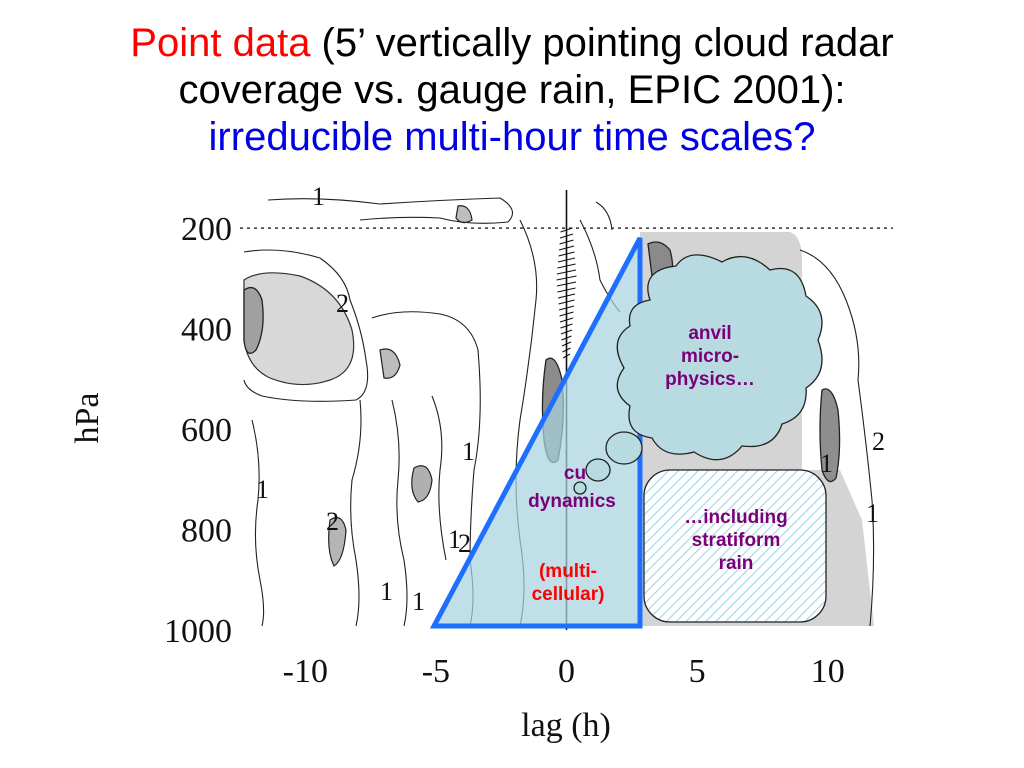  Describe the element at coordinates (206, 430) in the screenshot. I see `y-tick-label: 600` at that location.